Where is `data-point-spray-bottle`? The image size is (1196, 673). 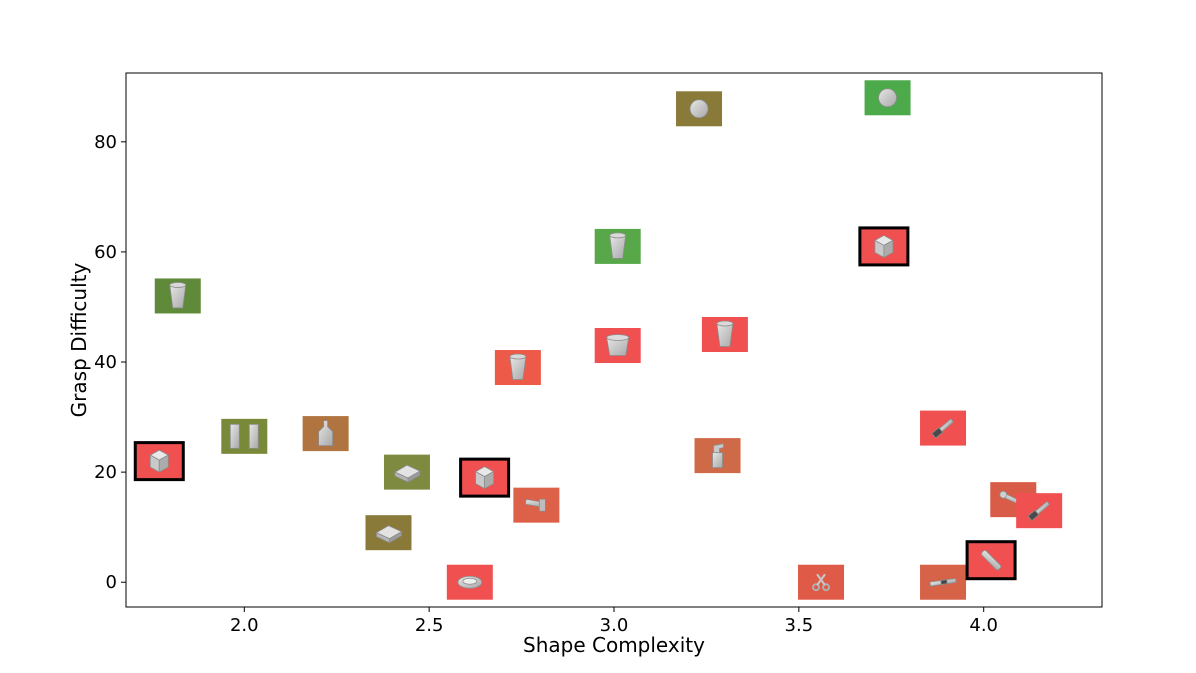 data-point-spray-bottle is located at coordinates (717, 456).